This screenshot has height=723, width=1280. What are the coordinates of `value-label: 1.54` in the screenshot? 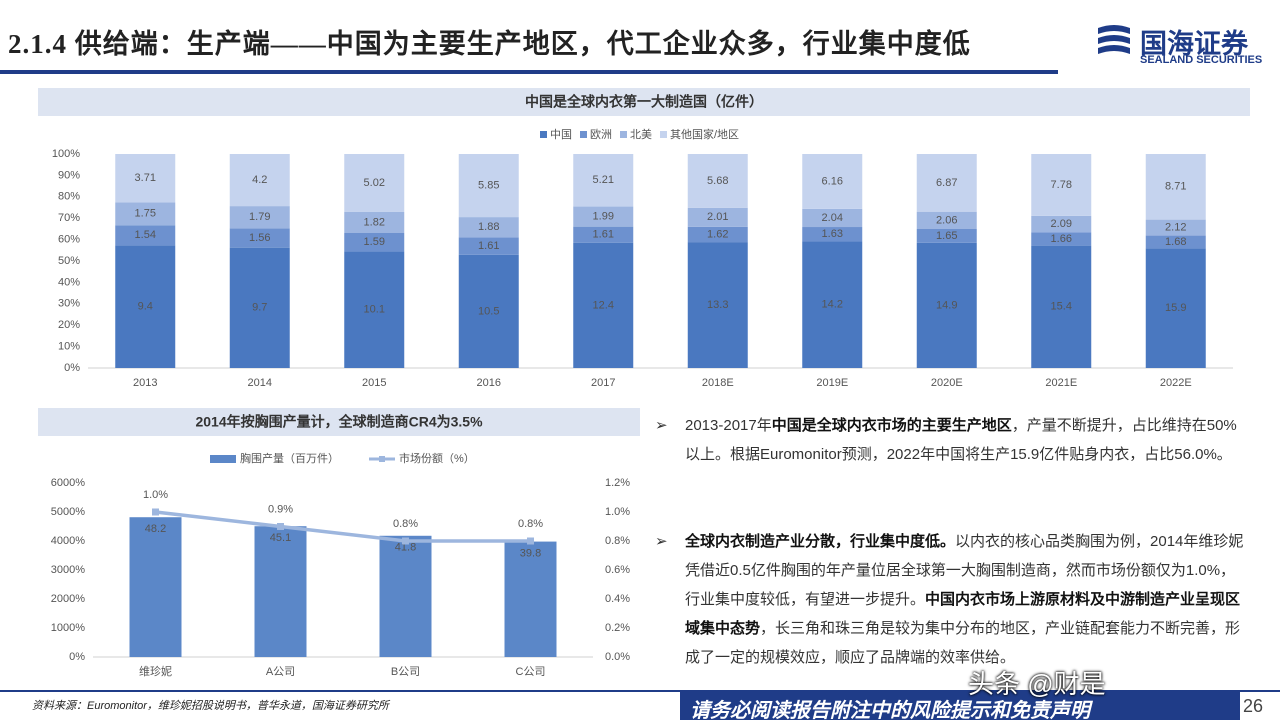 It's located at (145, 235).